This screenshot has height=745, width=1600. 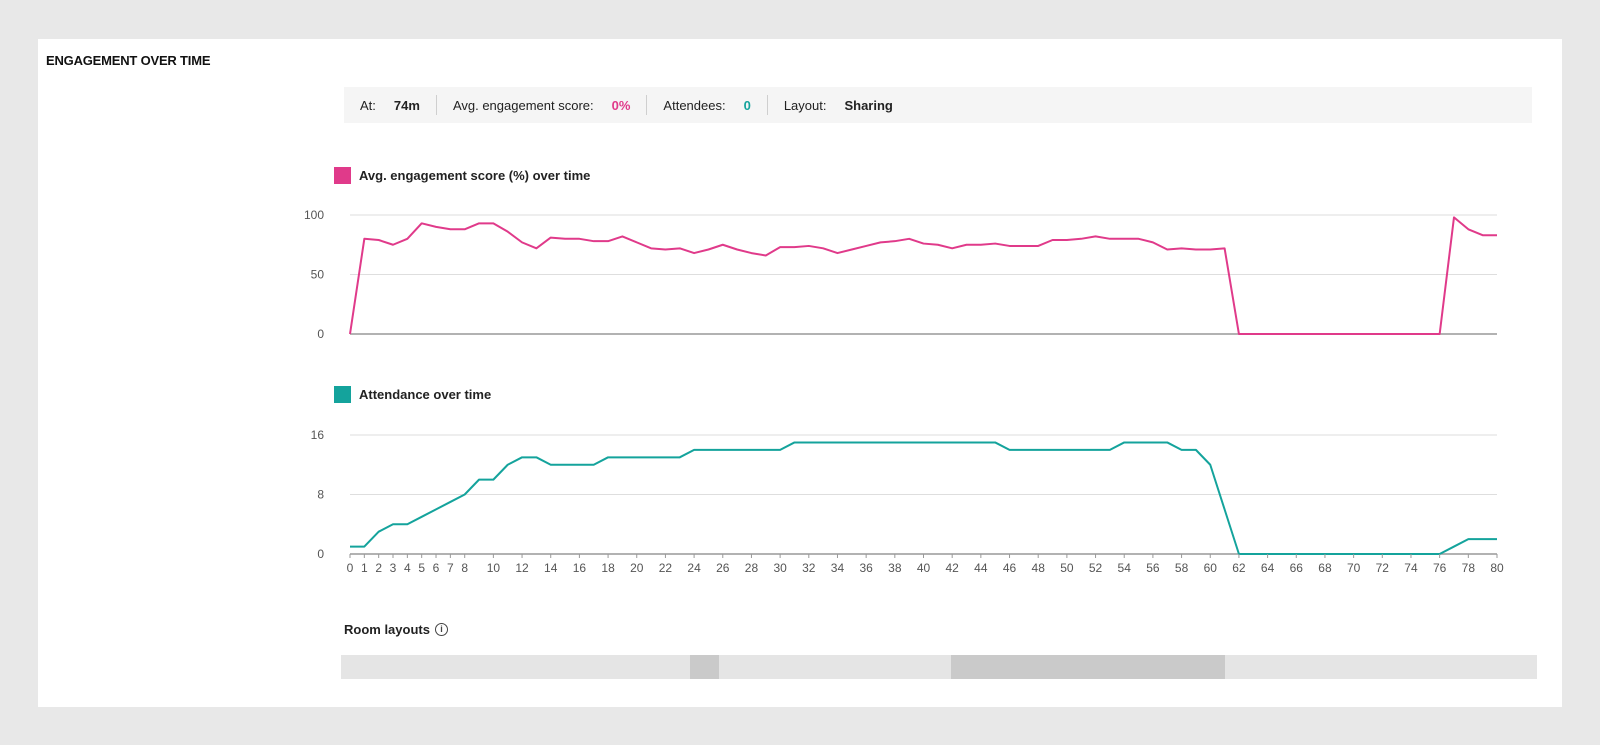 I want to click on layout-value: Sharing, so click(x=868, y=105).